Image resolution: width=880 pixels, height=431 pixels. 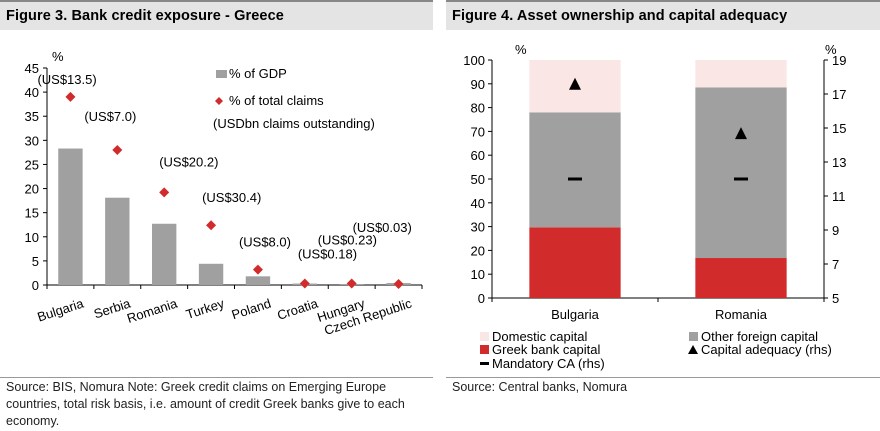 I want to click on y-axis-label: %, so click(x=58, y=56).